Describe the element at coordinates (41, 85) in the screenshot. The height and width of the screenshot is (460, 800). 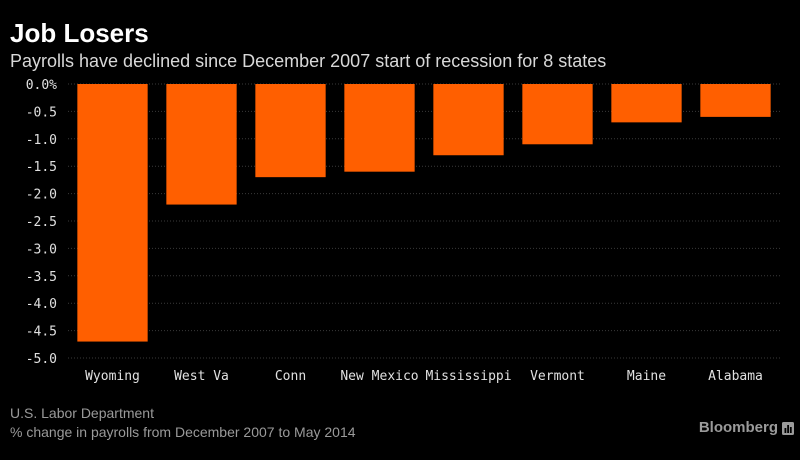
I see `y-tick-label: 0.0%` at that location.